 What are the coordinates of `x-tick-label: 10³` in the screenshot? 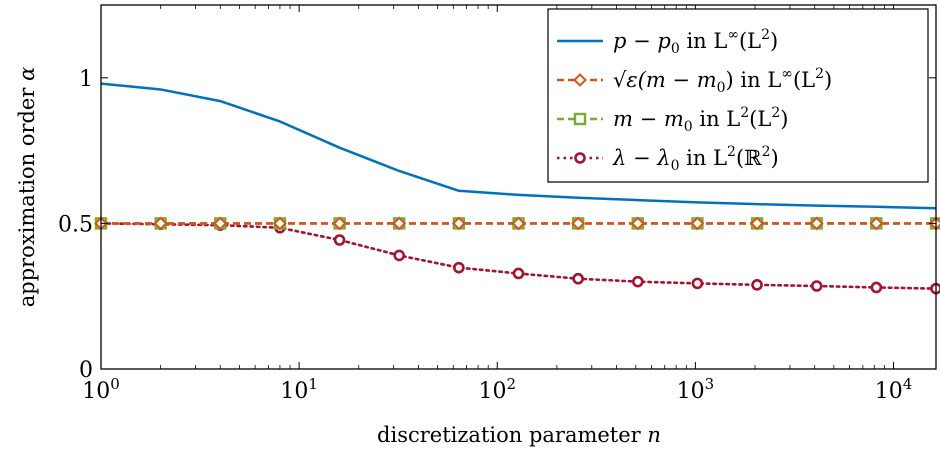 It's located at (696, 389).